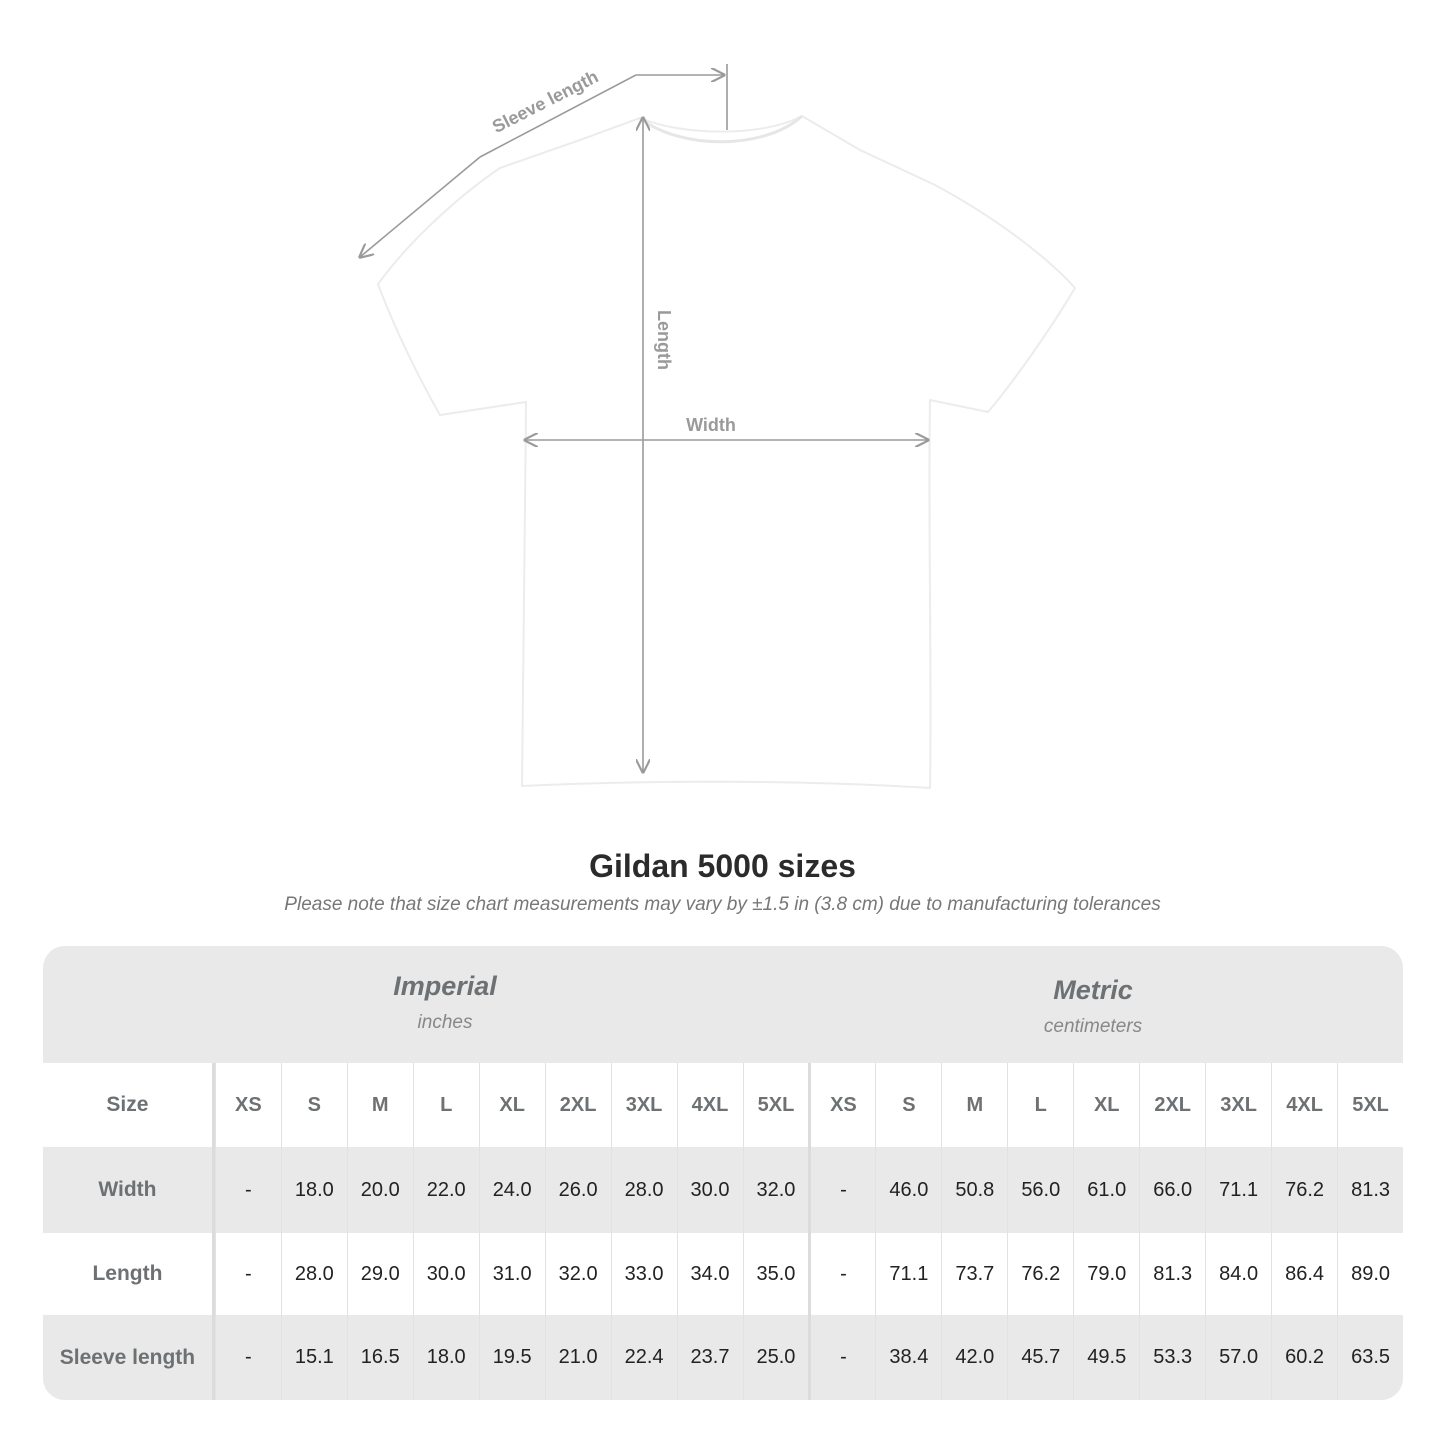  Describe the element at coordinates (577, 1105) in the screenshot. I see `size-header-imperial: 2XL` at that location.